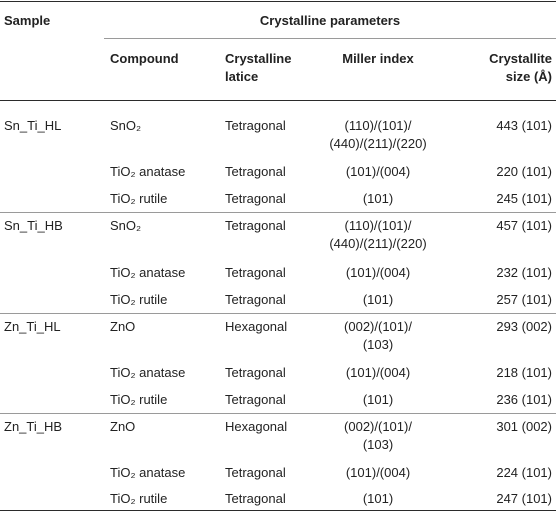  Describe the element at coordinates (378, 125) in the screenshot. I see `row-1-miller-1: (110)/(101)/` at that location.